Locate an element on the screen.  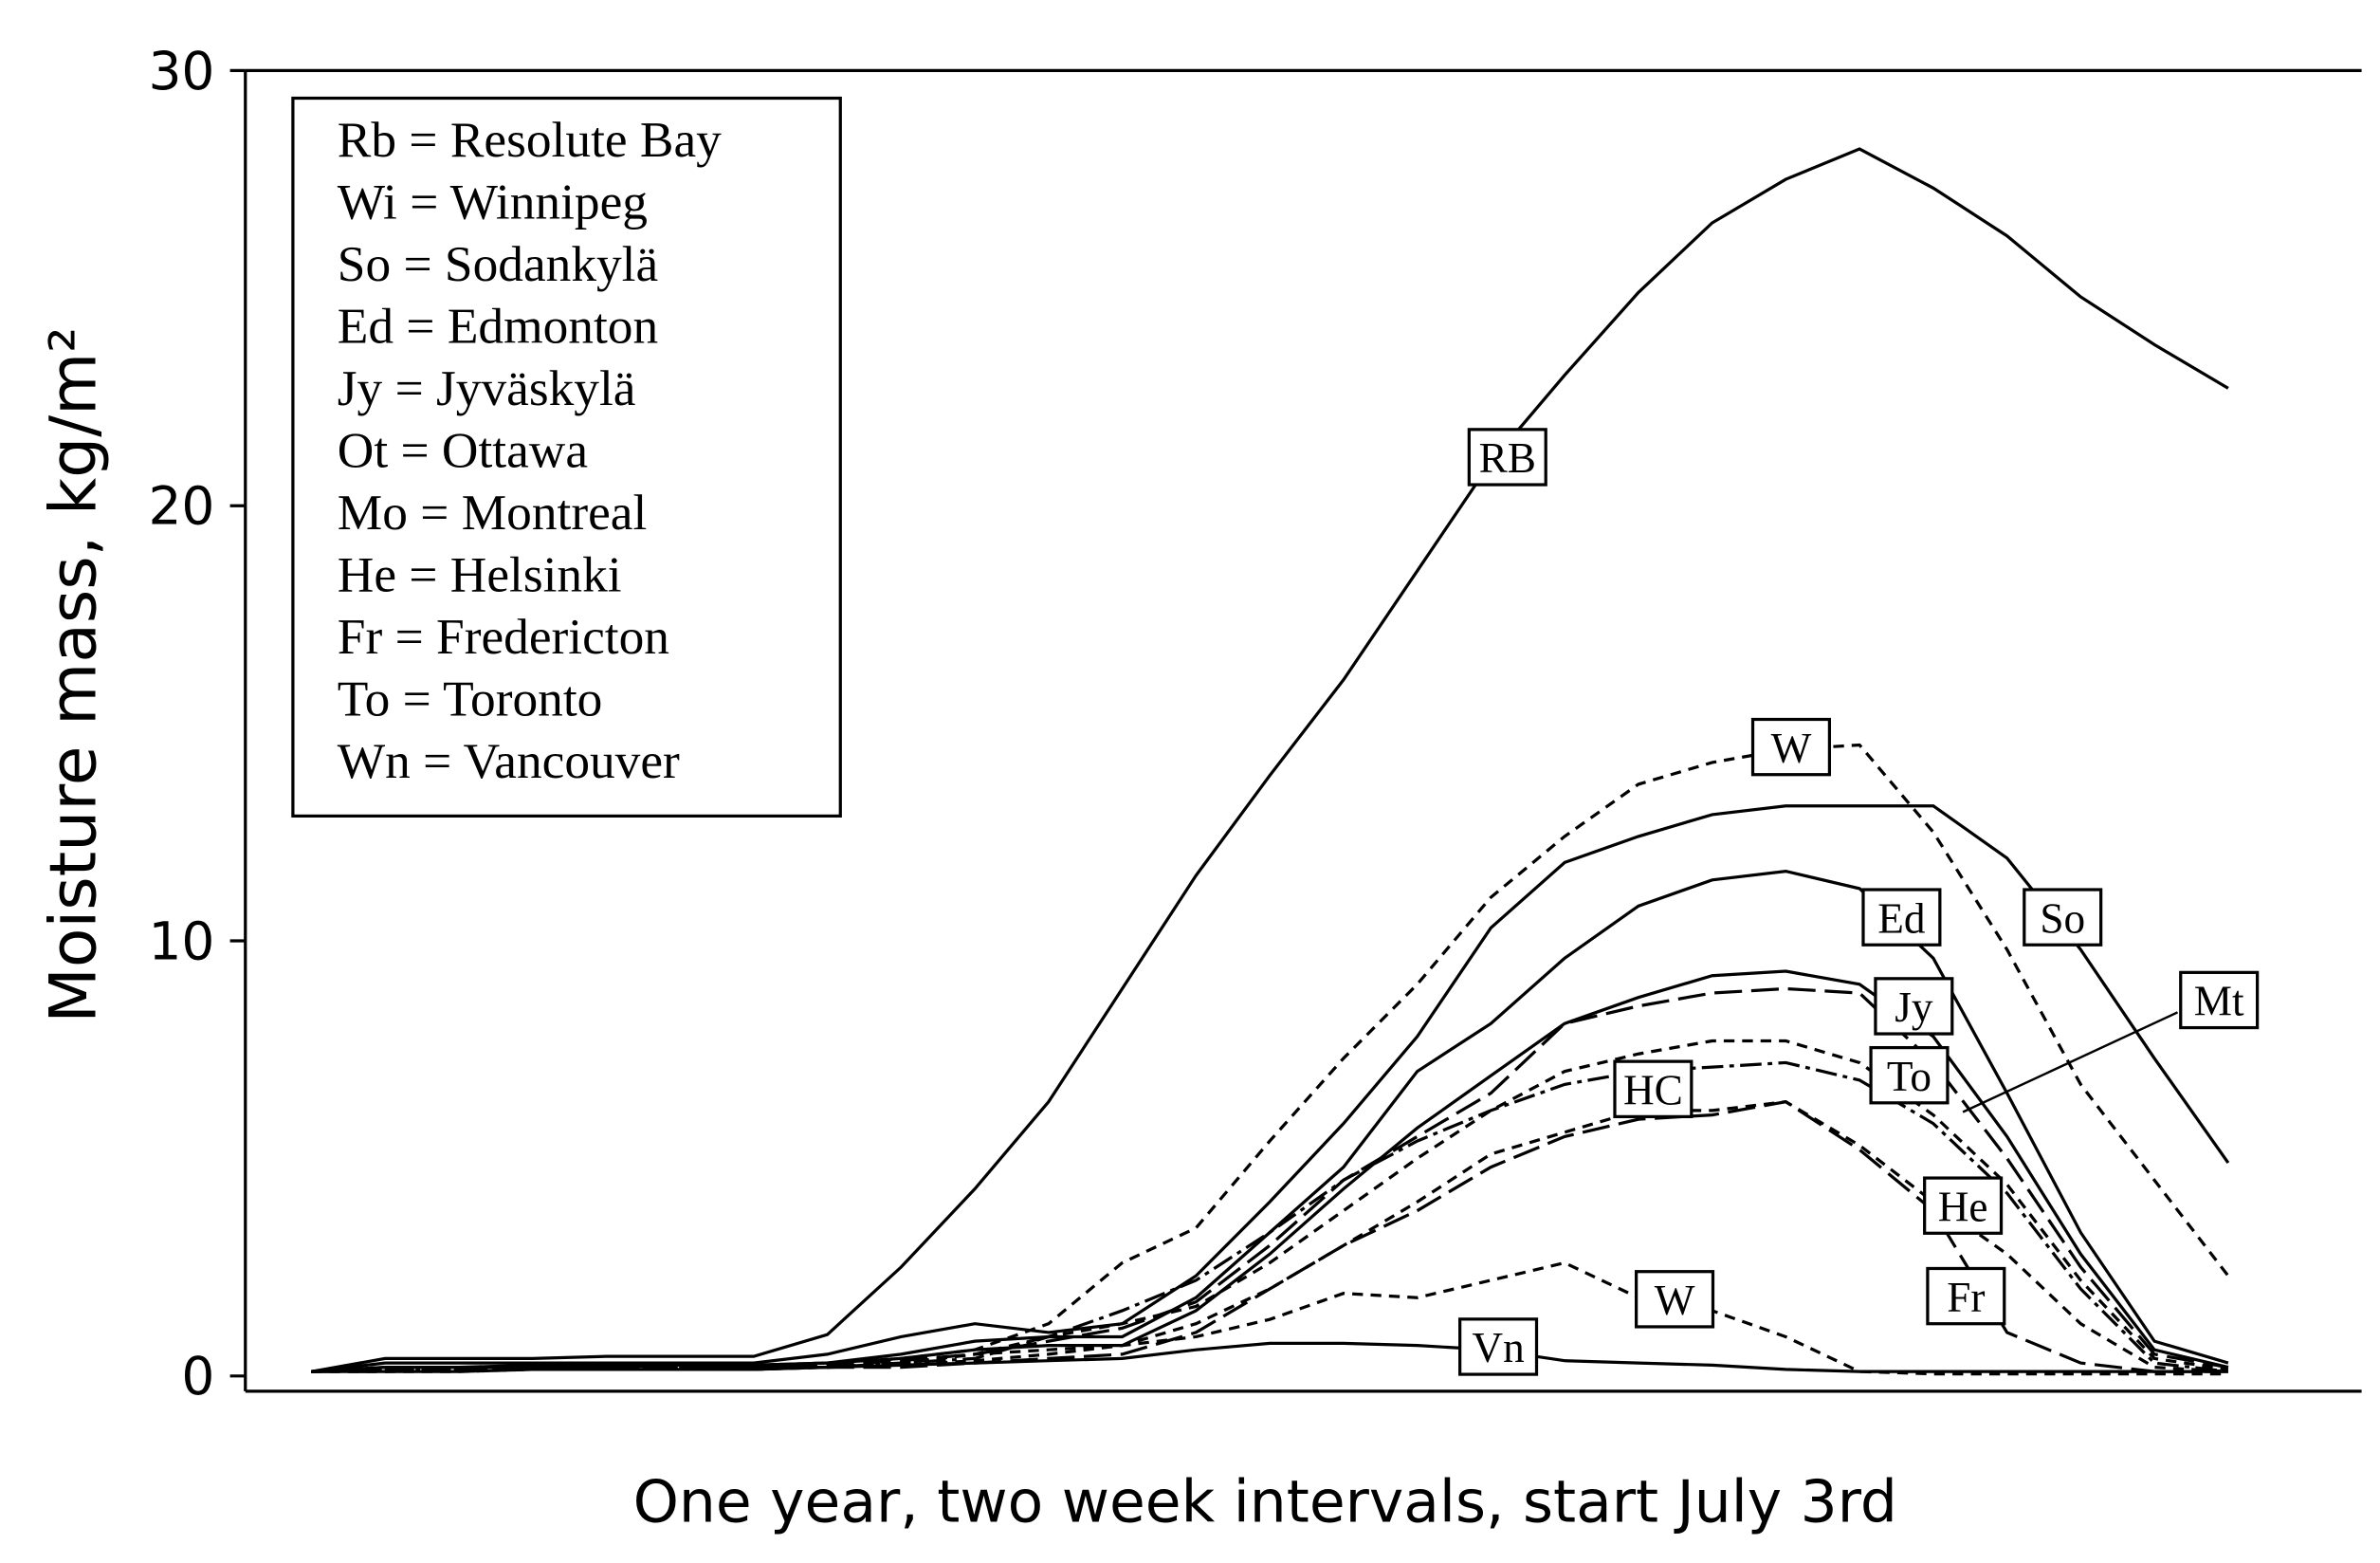
line-label: Jy is located at coordinates (1914, 1008).